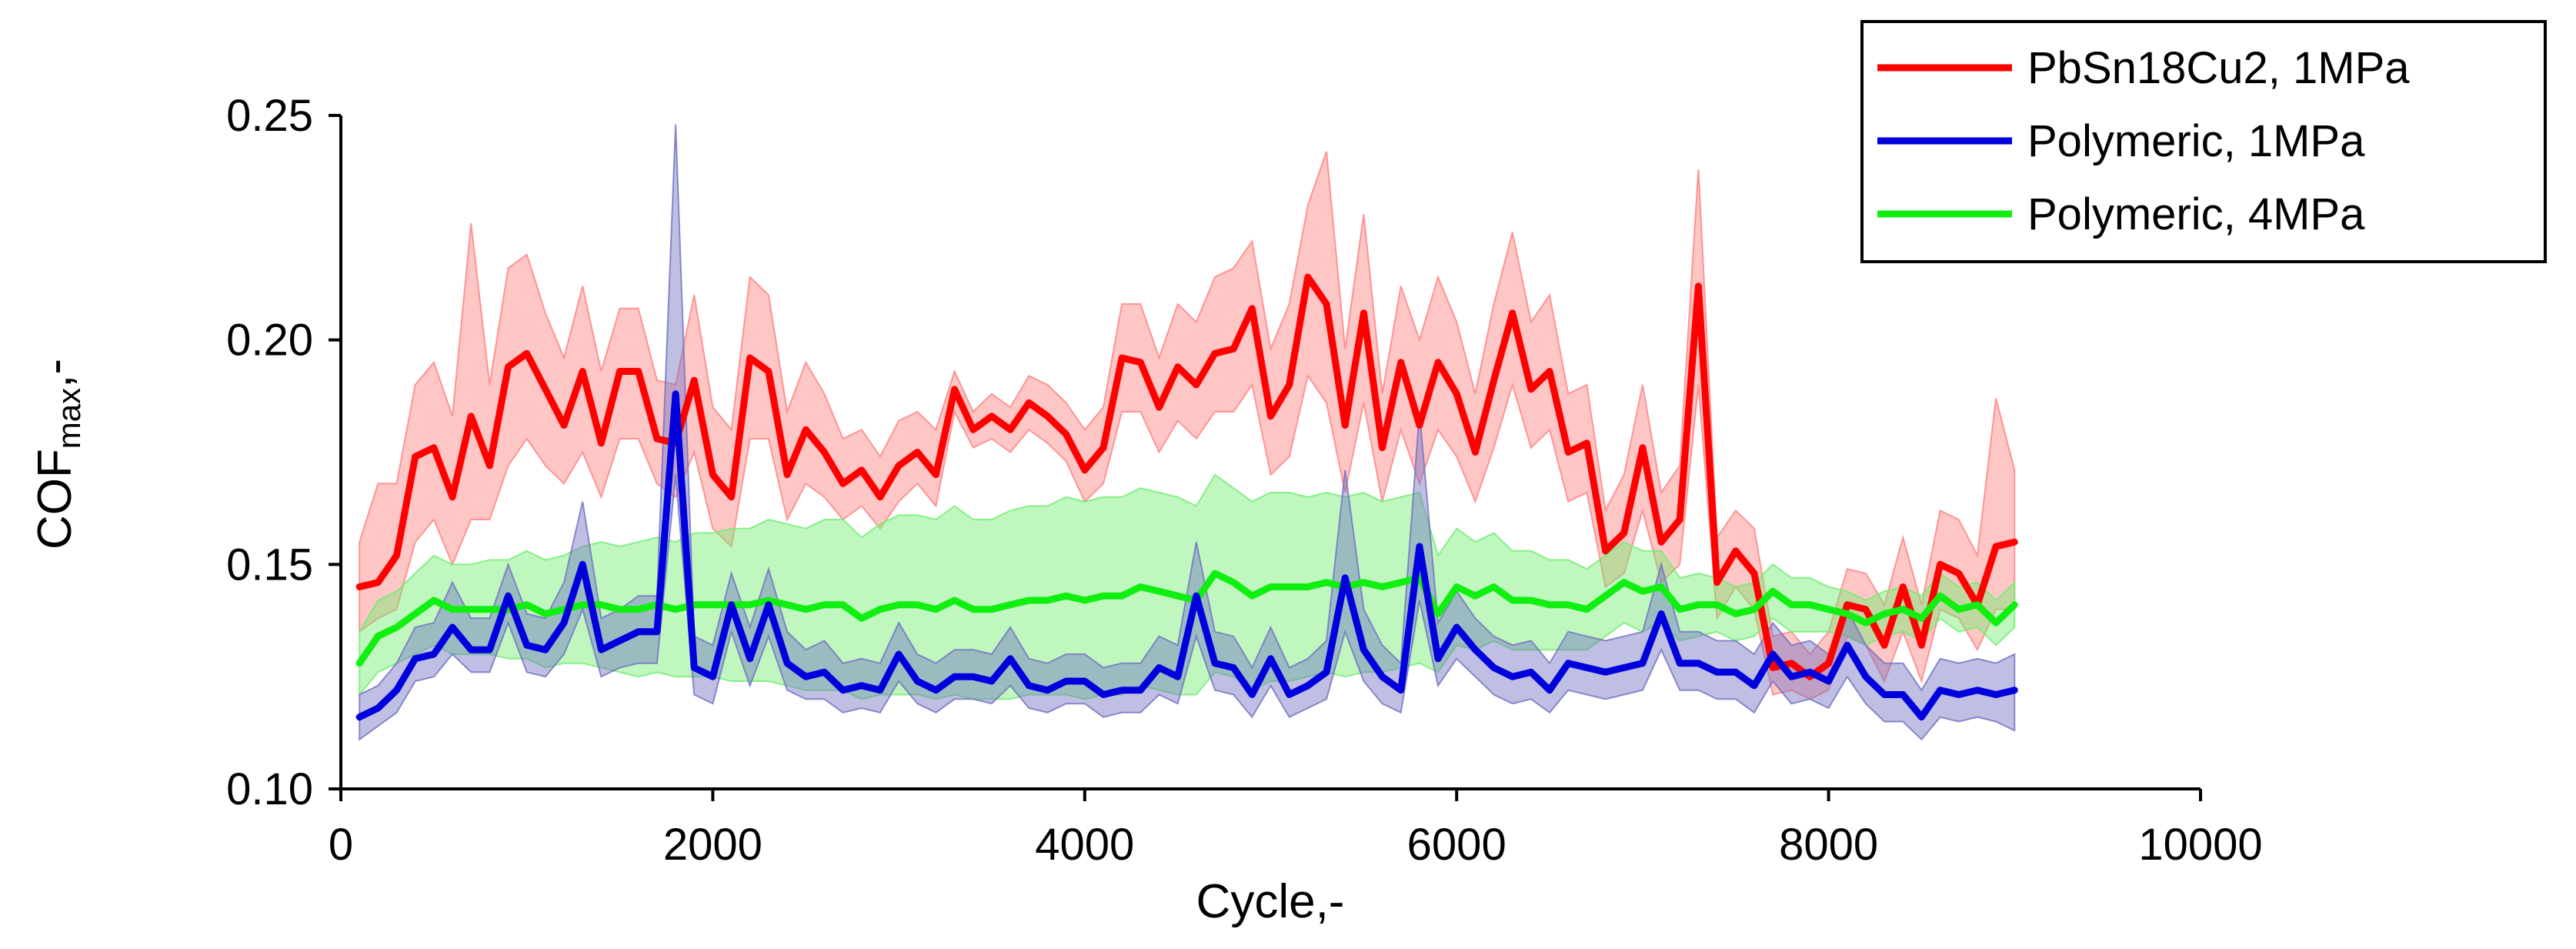 The image size is (2576, 949). What do you see at coordinates (270, 341) in the screenshot?
I see `y-tick-label: 0.20` at bounding box center [270, 341].